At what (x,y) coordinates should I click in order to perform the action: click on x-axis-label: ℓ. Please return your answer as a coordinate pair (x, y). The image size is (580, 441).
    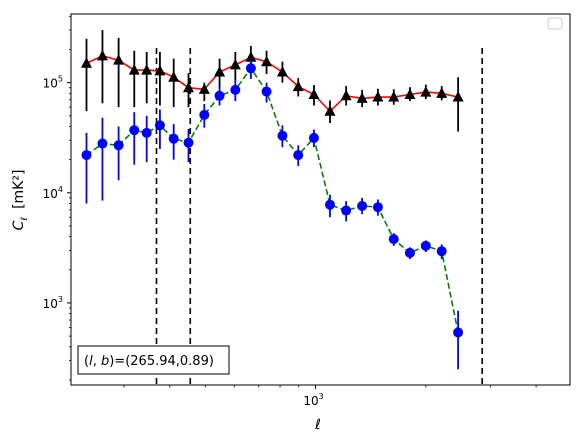
    Looking at the image, I should click on (317, 425).